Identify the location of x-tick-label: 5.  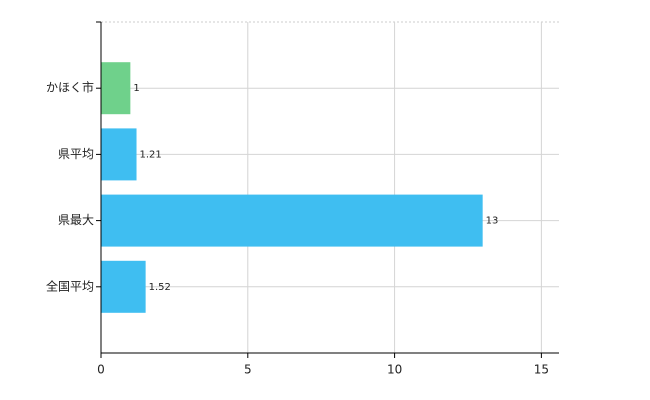
(248, 370).